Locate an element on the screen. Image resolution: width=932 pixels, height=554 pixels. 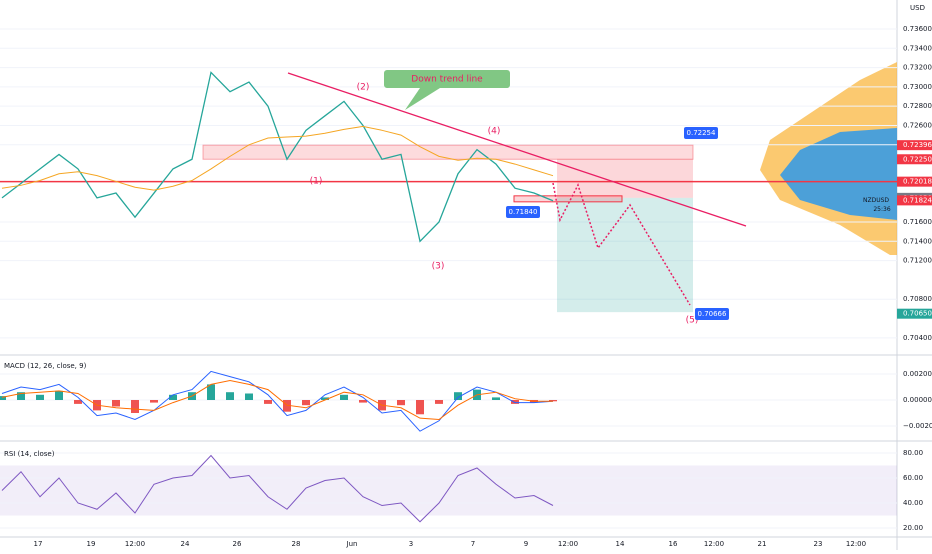
note-text: Down trend line is located at coordinates (447, 80).